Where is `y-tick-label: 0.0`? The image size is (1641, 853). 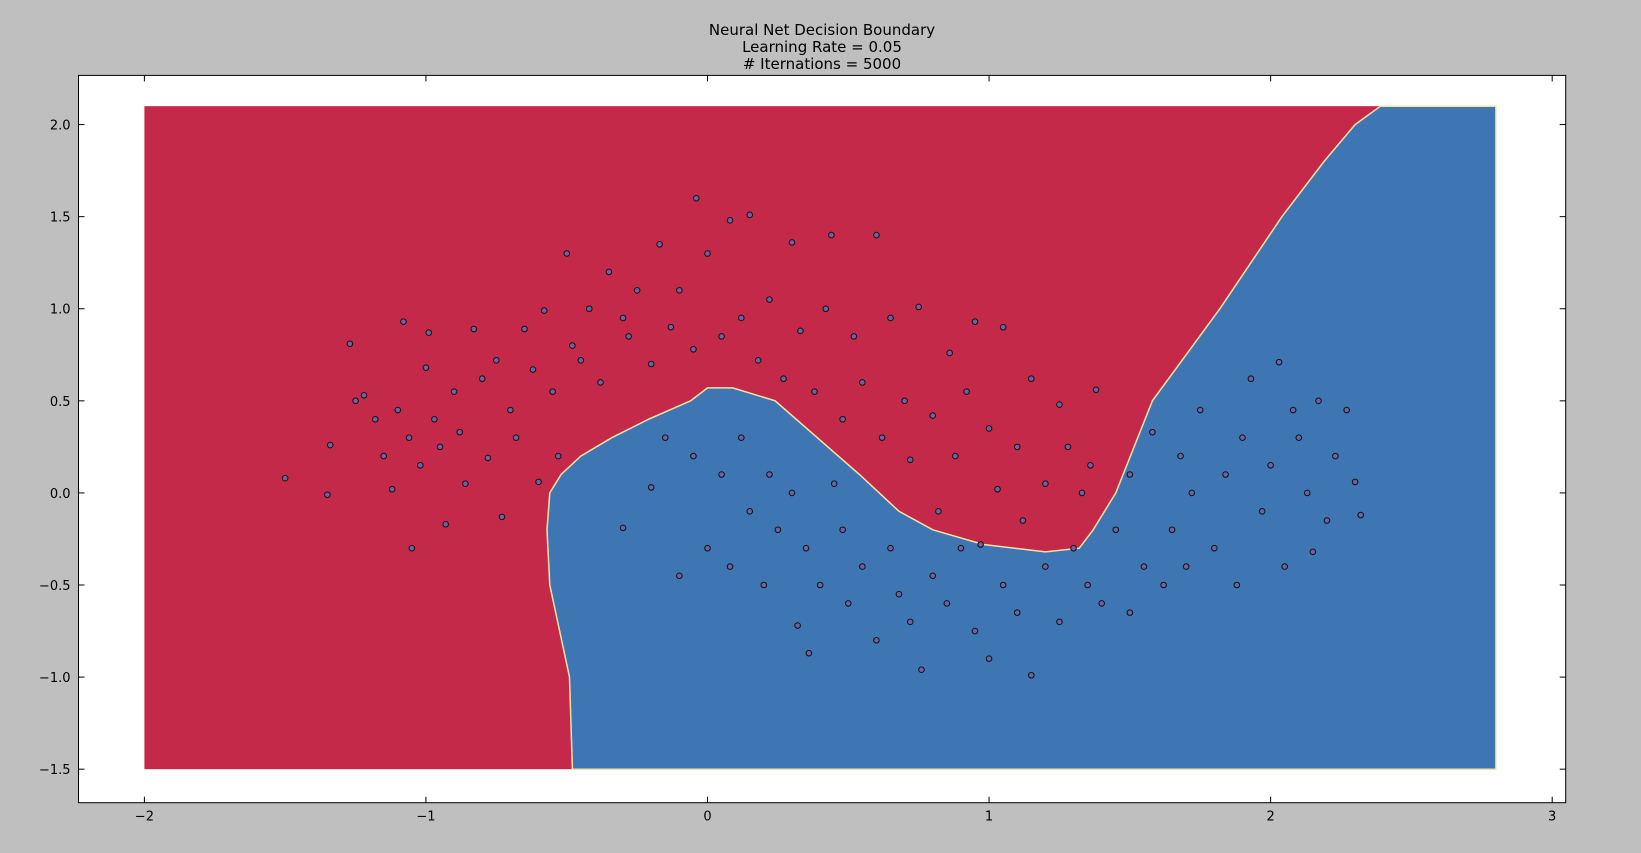 y-tick-label: 0.0 is located at coordinates (60, 494).